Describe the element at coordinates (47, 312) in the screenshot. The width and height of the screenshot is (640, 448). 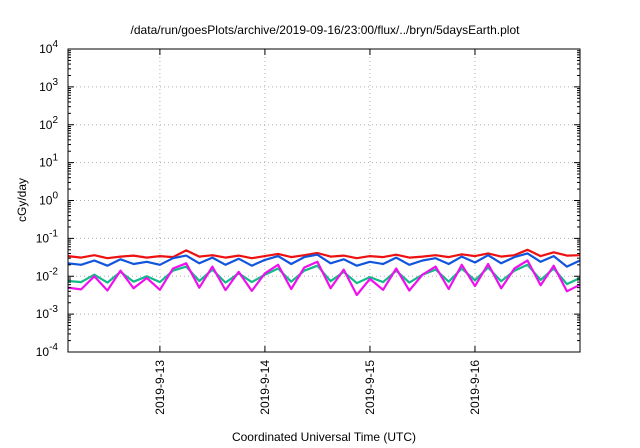
I see `y-tick-label: 10⁻³` at that location.